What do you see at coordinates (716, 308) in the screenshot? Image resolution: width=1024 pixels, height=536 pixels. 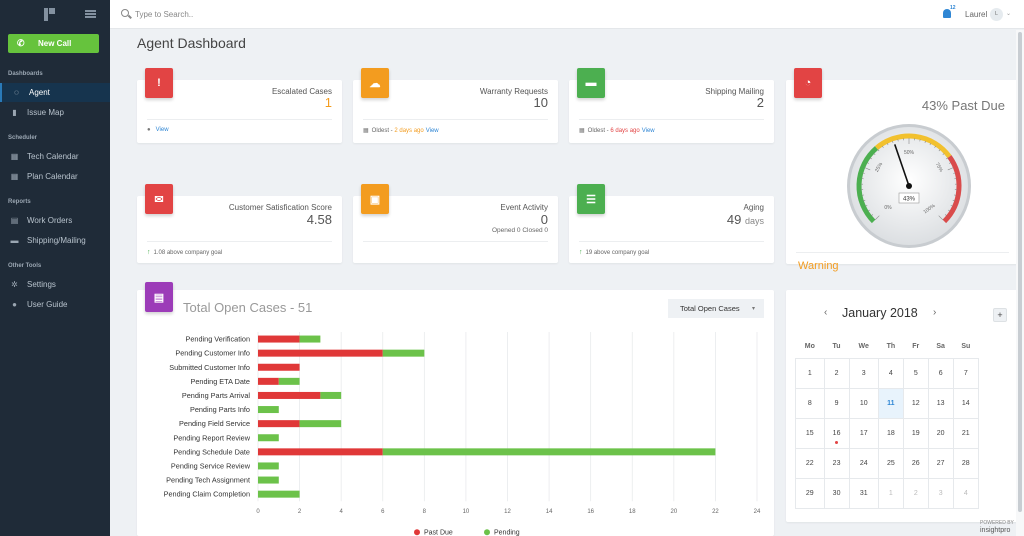 I see `chart-type-select: Total Open Cases ▾` at bounding box center [716, 308].